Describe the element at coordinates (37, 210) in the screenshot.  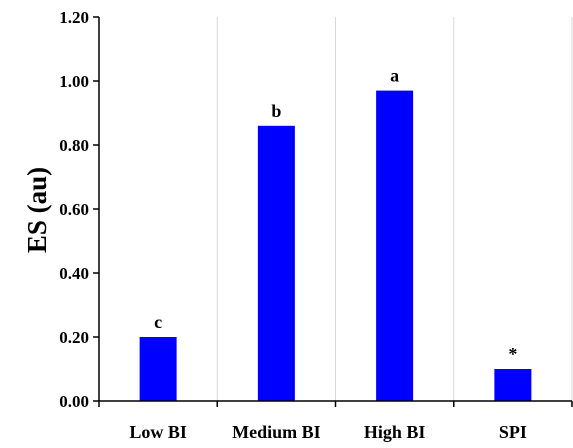
I see `y-axis-title: ES (au)` at that location.